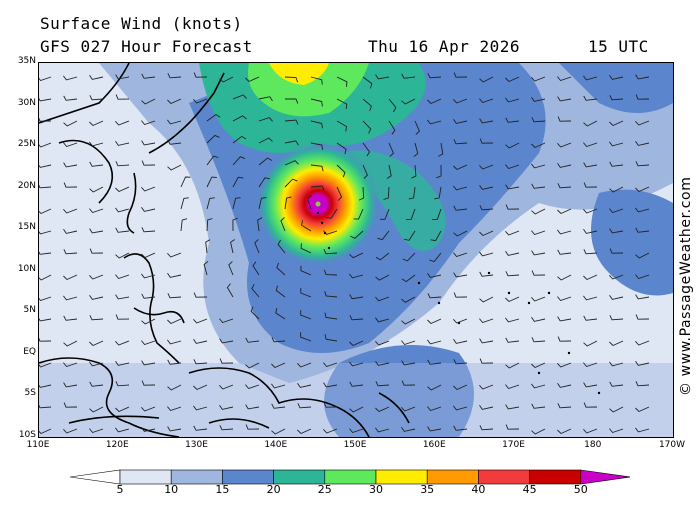  Describe the element at coordinates (444, 46) in the screenshot. I see `forecast-date: Thu 16 Apr 2026` at that location.